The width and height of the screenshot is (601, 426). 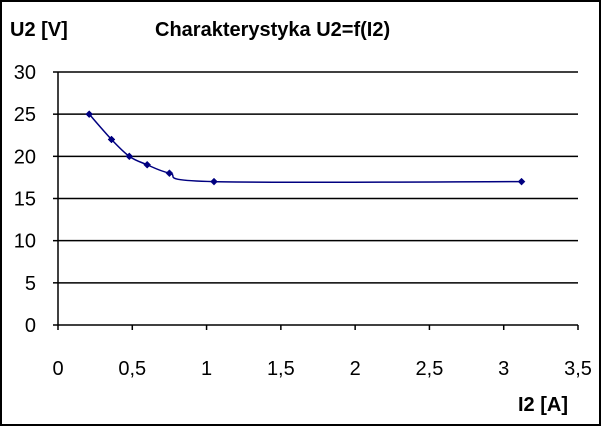 I want to click on x-tick-label: 1, so click(x=206, y=369).